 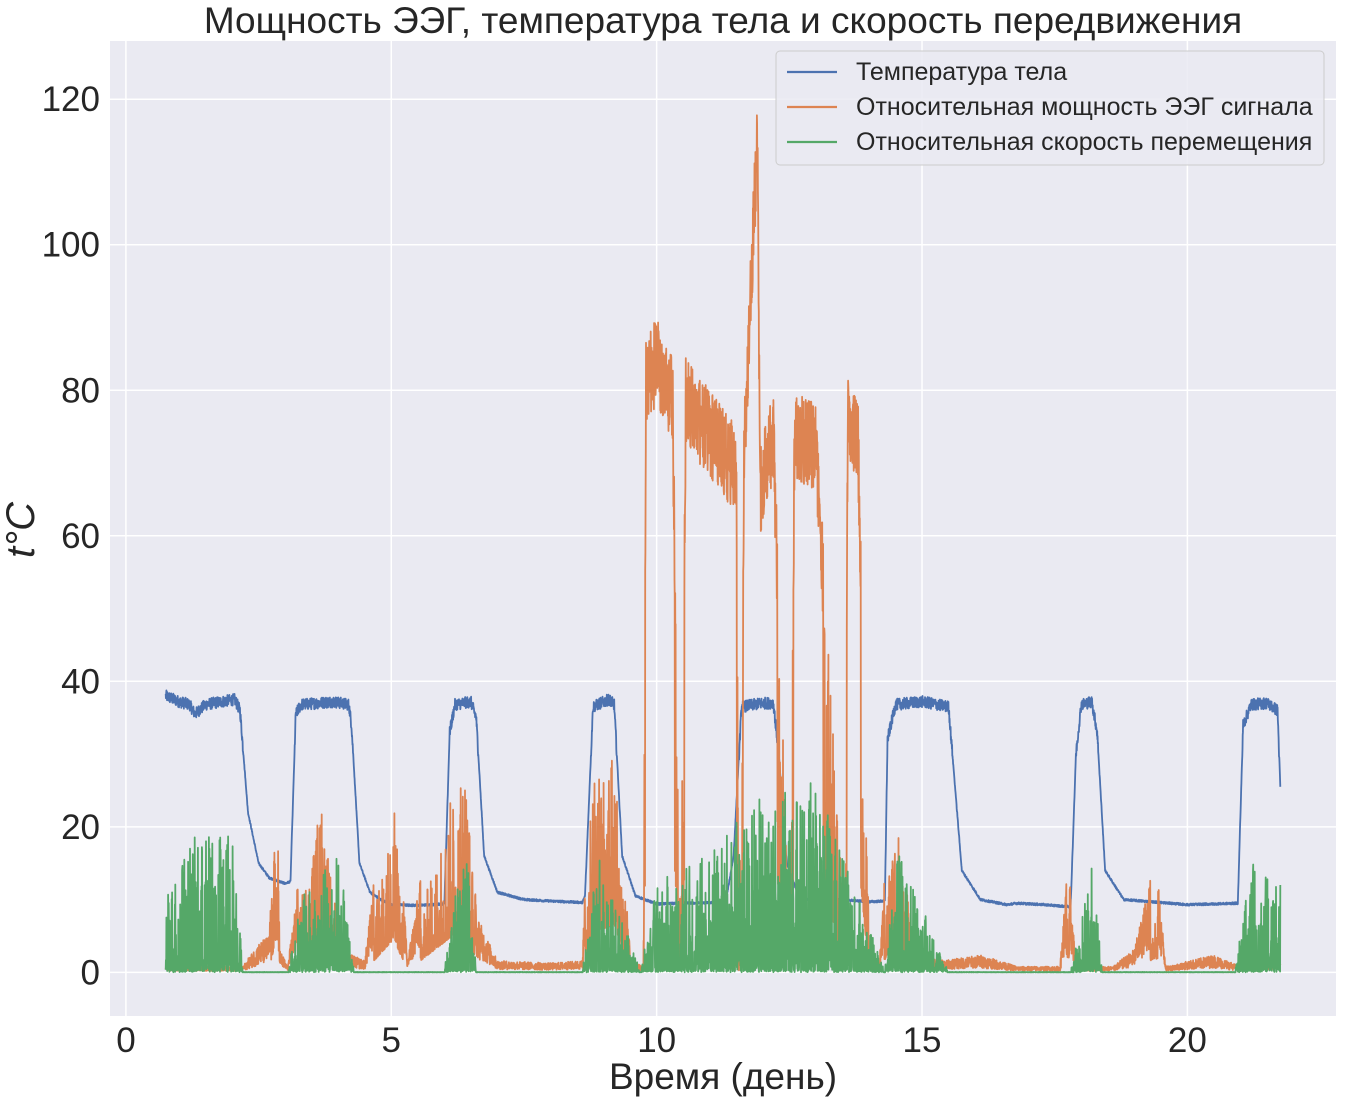 I want to click on y-tick-label: 60, so click(x=80, y=536).